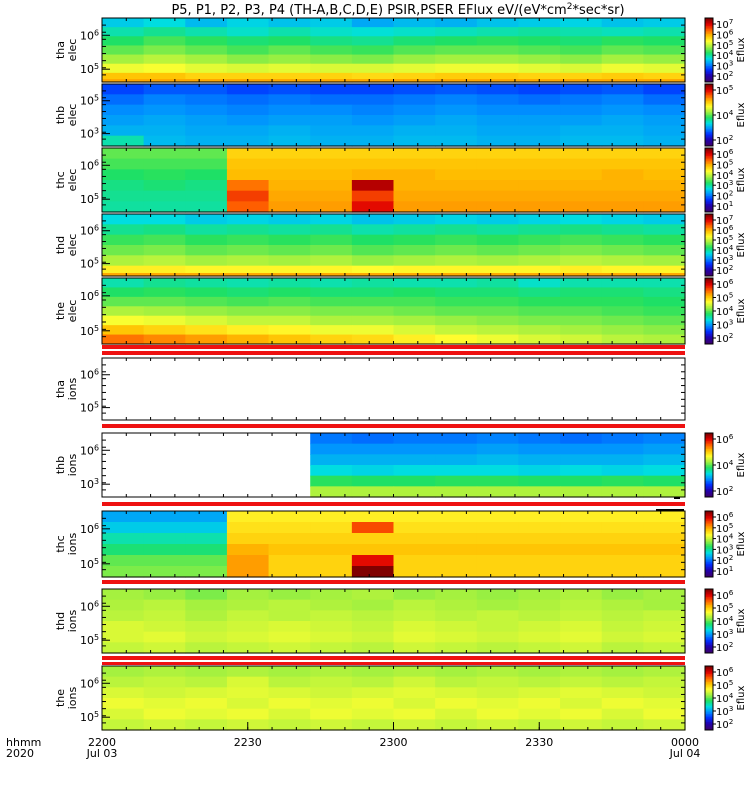 The height and width of the screenshot is (800, 750). I want to click on colorbar-label: Eflux, so click(741, 620).